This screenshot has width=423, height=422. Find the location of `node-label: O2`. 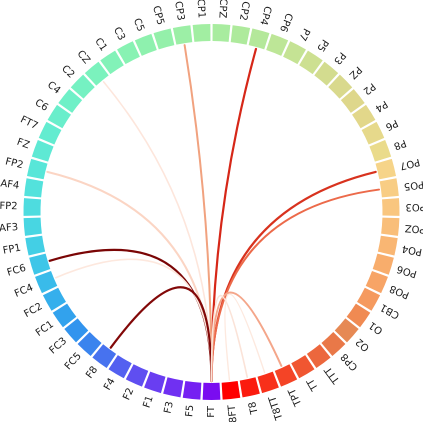

node-label: O2 is located at coordinates (363, 345).